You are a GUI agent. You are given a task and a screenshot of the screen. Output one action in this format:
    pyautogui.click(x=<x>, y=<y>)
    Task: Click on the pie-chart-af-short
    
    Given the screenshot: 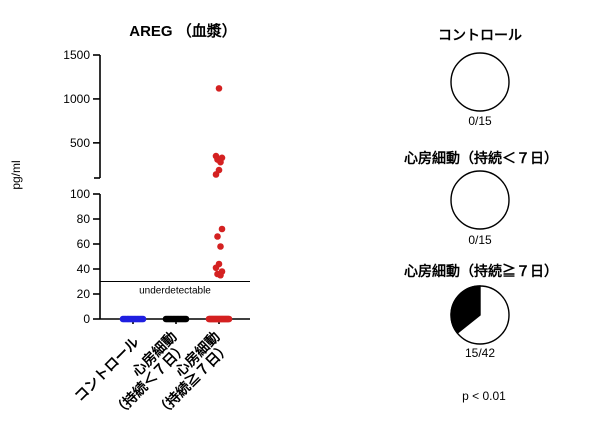 What is the action you would take?
    pyautogui.click(x=480, y=200)
    